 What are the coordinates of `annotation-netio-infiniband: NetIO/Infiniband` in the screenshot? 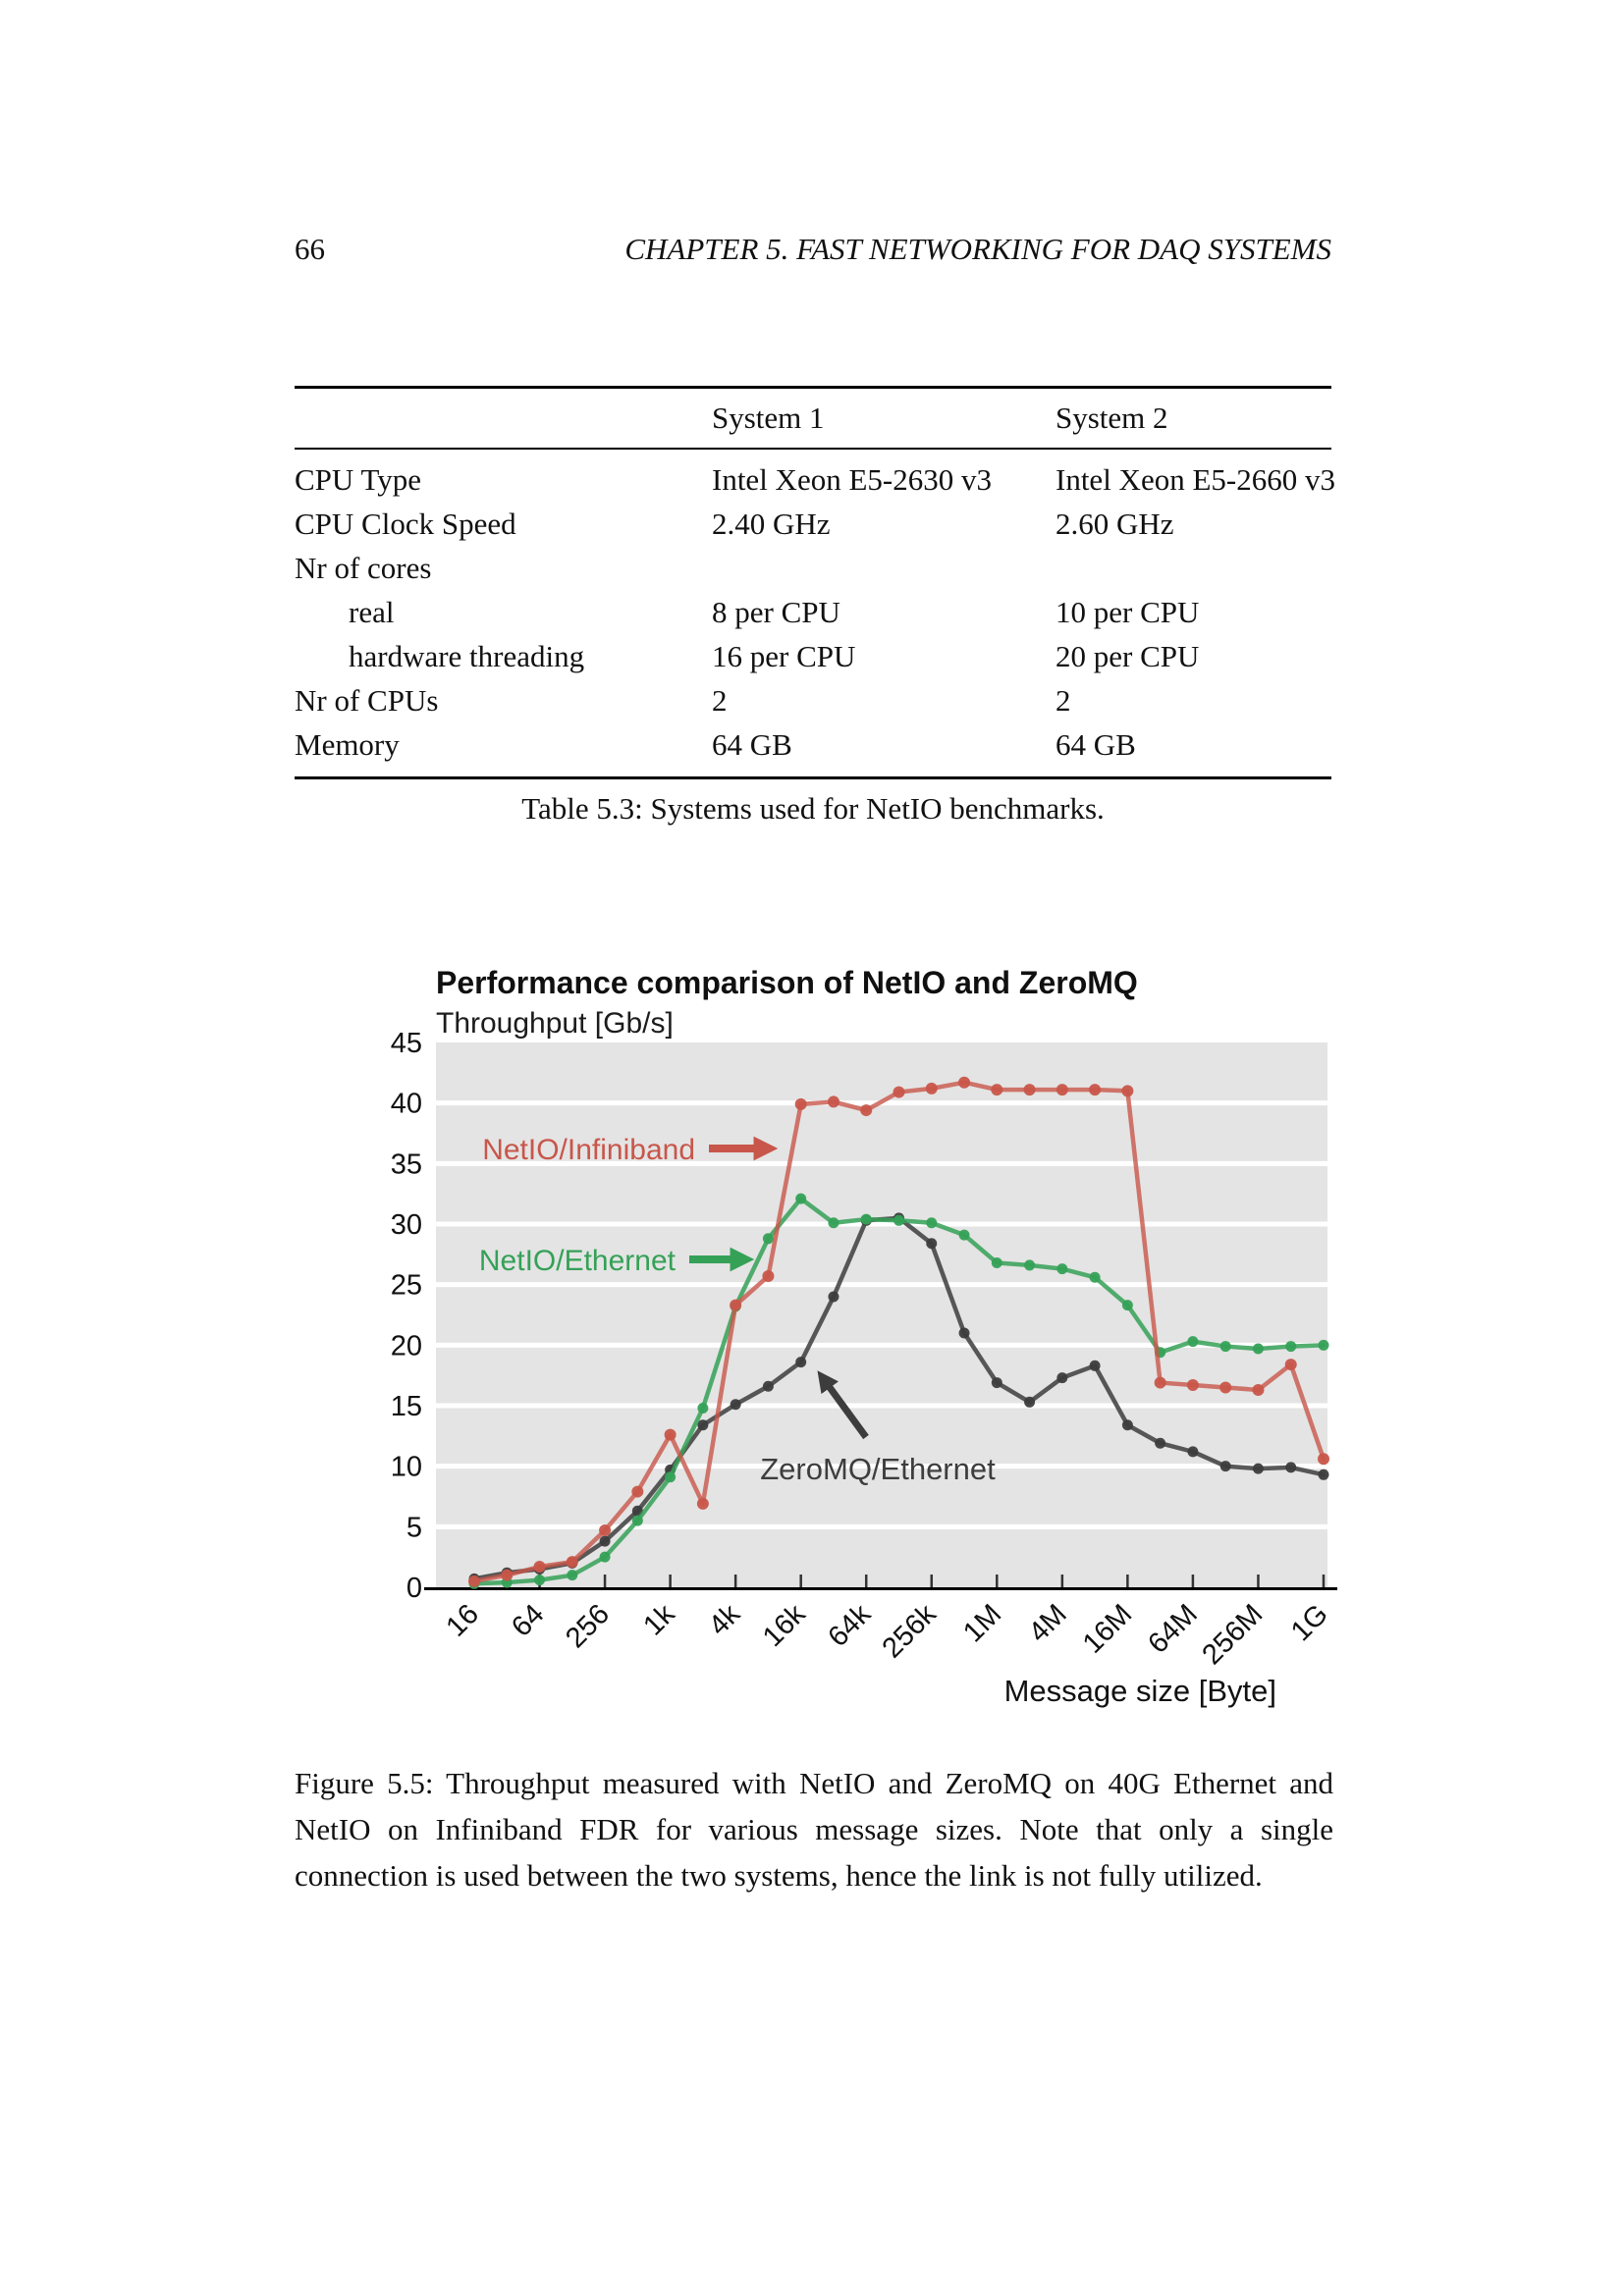 It's located at (630, 1150).